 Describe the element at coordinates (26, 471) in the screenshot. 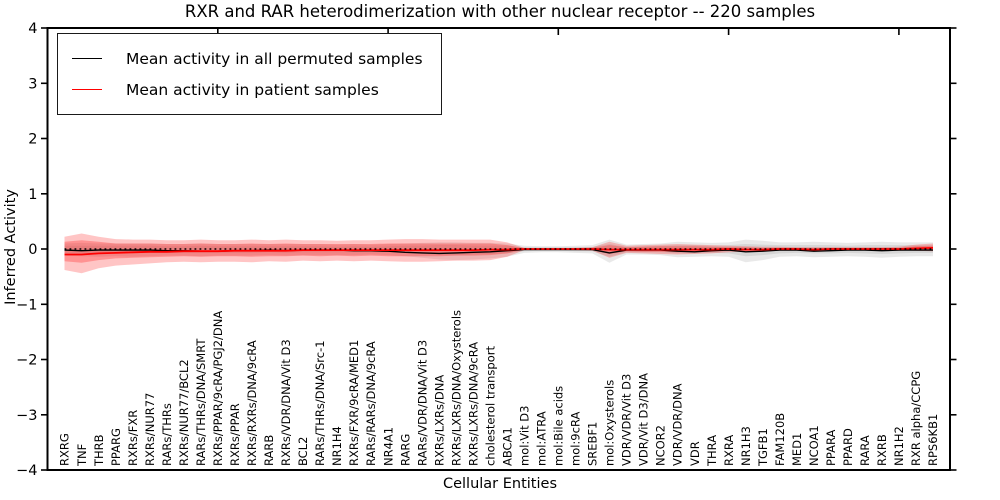

I see `y-tick-label: −4` at that location.